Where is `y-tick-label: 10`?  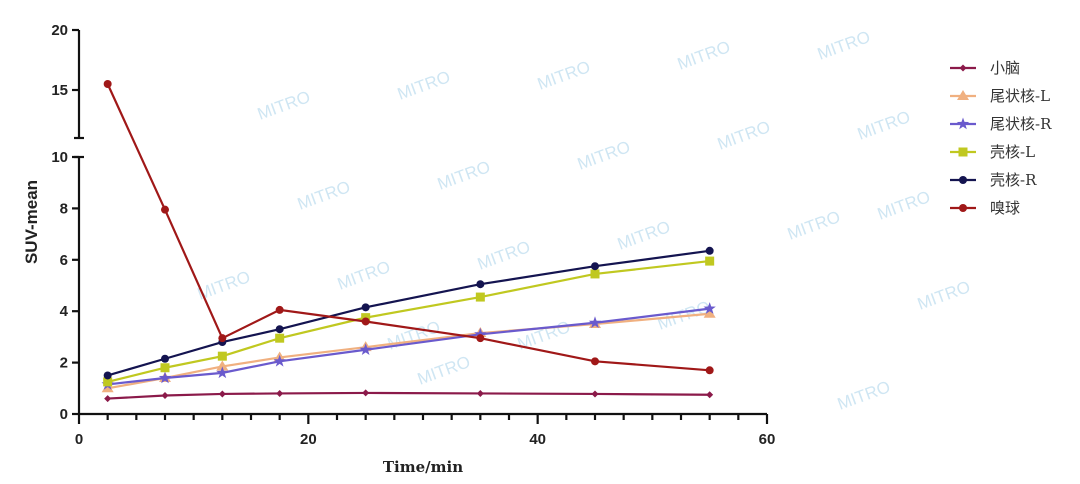 y-tick-label: 10 is located at coordinates (59, 157).